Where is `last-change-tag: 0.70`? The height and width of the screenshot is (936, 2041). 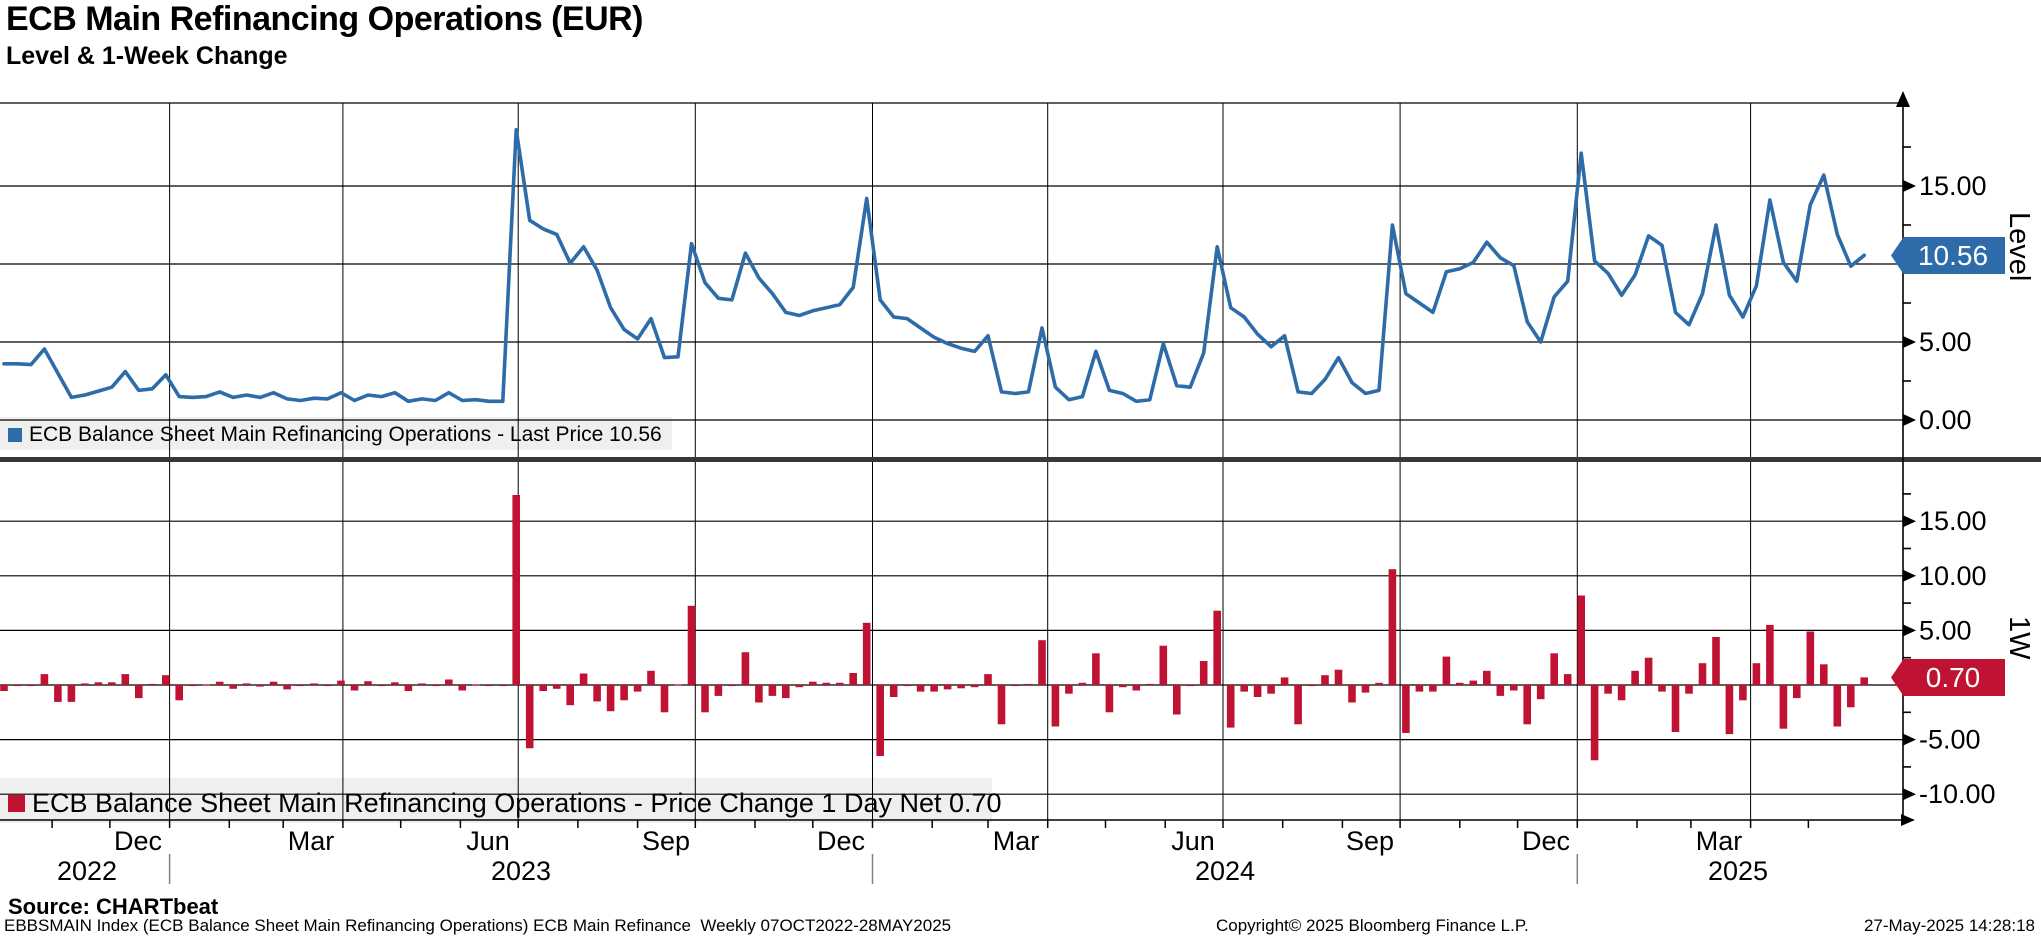
last-change-tag: 0.70 is located at coordinates (1948, 677).